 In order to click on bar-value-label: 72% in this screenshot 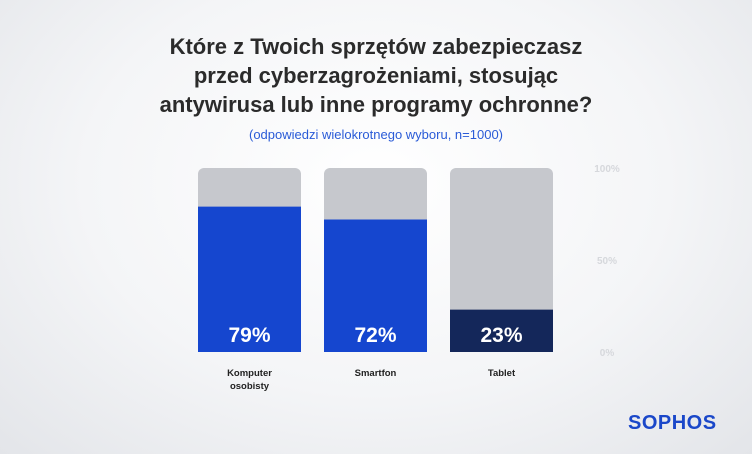, I will do `click(375, 335)`.